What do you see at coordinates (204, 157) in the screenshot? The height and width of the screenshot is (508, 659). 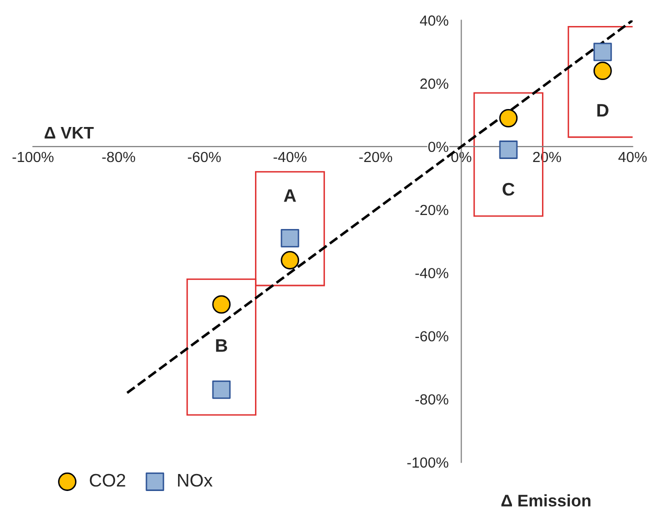 I see `x-tick-label: -60%` at bounding box center [204, 157].